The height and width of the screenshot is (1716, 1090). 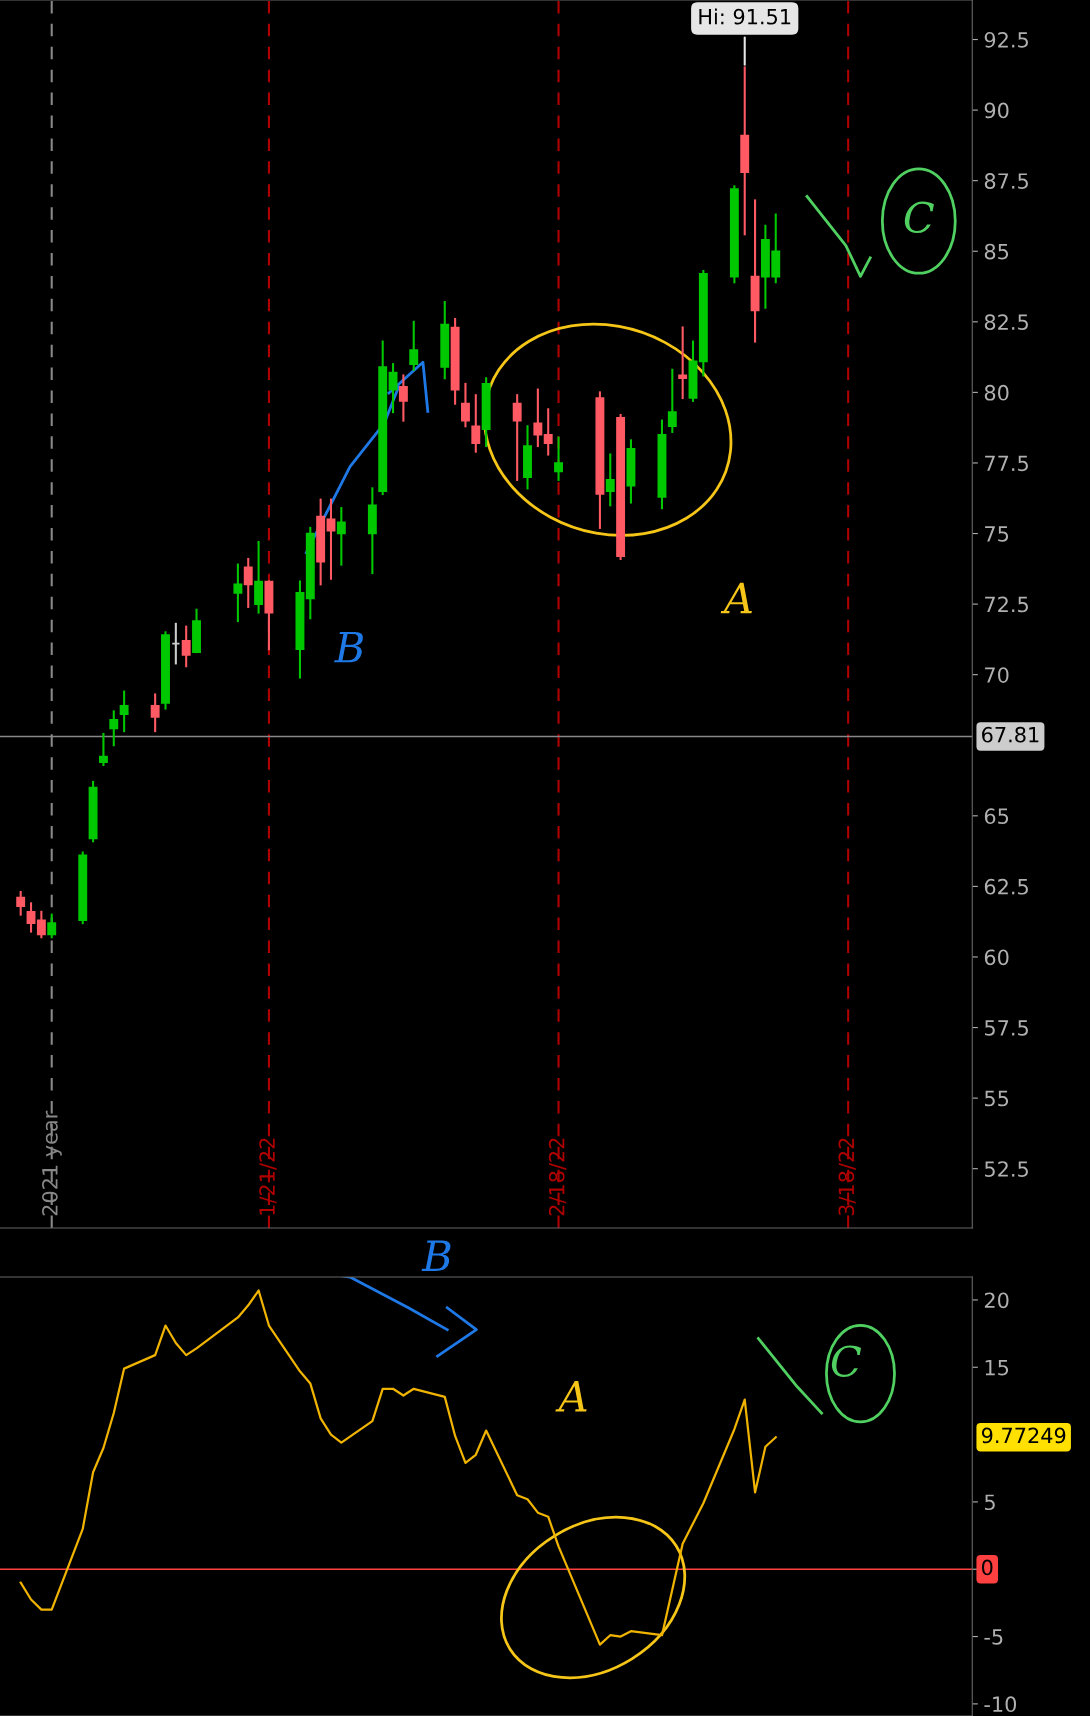 What do you see at coordinates (745, 16) in the screenshot?
I see `annotation: Hi: 91.51` at bounding box center [745, 16].